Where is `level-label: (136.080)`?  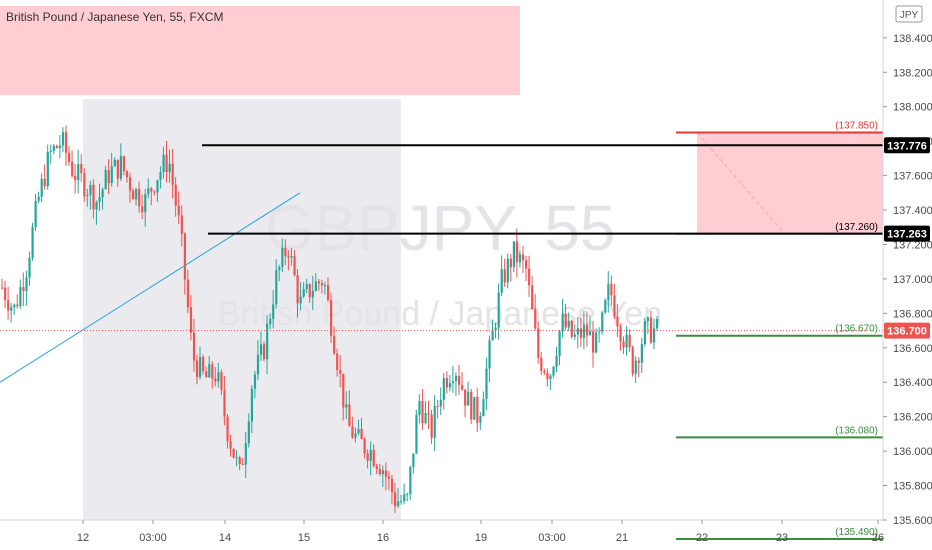
level-label: (136.080) is located at coordinates (856, 430).